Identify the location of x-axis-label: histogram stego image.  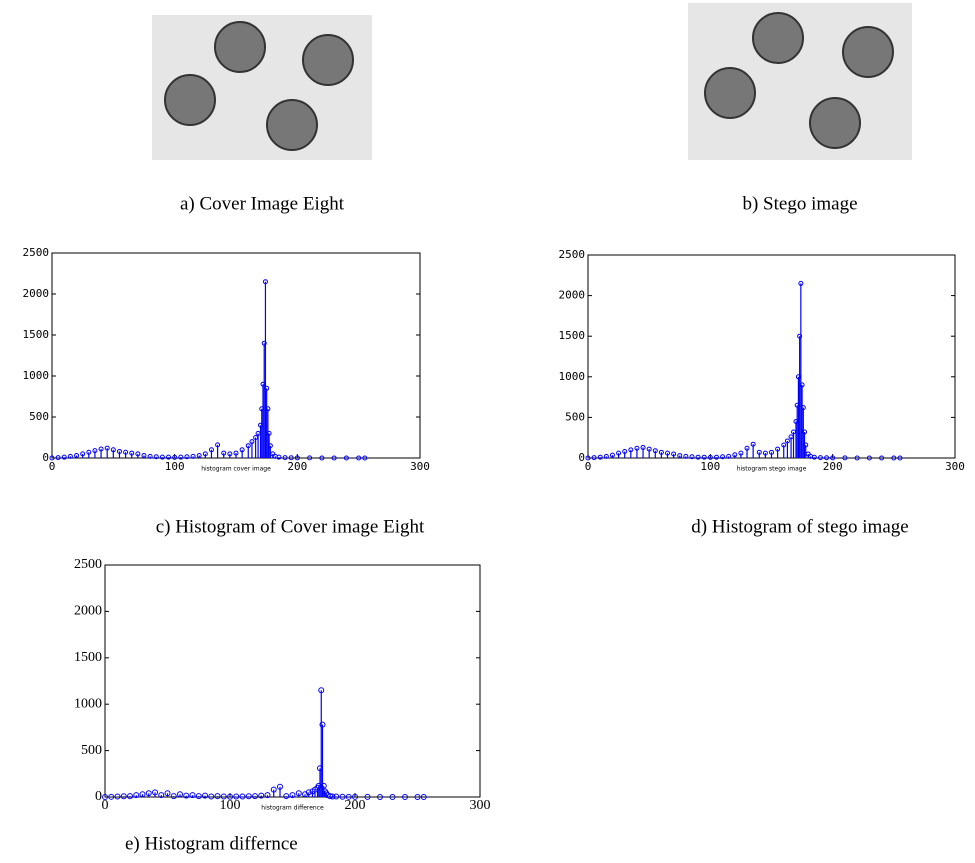
(772, 469).